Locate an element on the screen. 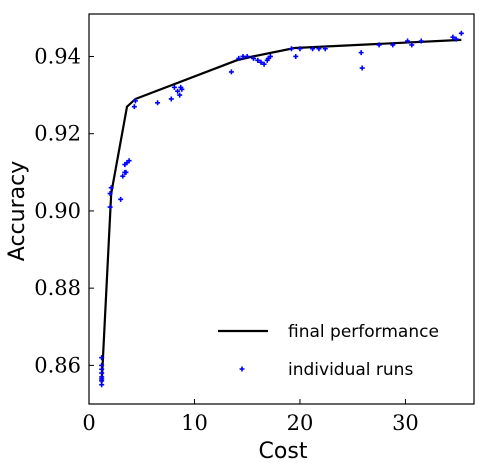  x-tick-label: 0 is located at coordinates (88, 423).